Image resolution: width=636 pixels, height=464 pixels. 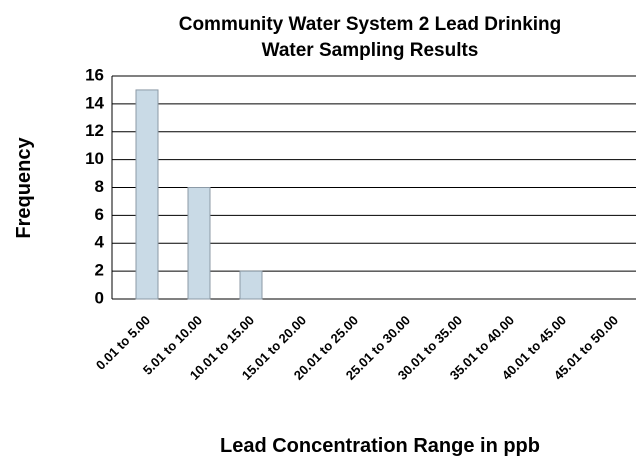 I want to click on y-tick-label: 2, so click(x=99, y=270).